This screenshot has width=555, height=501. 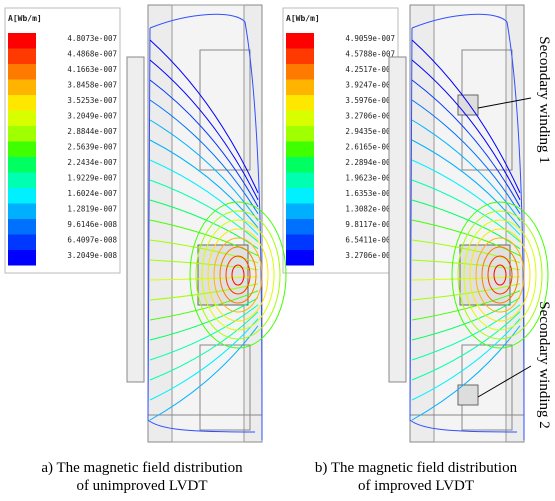 What do you see at coordinates (370, 193) in the screenshot?
I see `legend-value: 1.6353e-007` at bounding box center [370, 193].